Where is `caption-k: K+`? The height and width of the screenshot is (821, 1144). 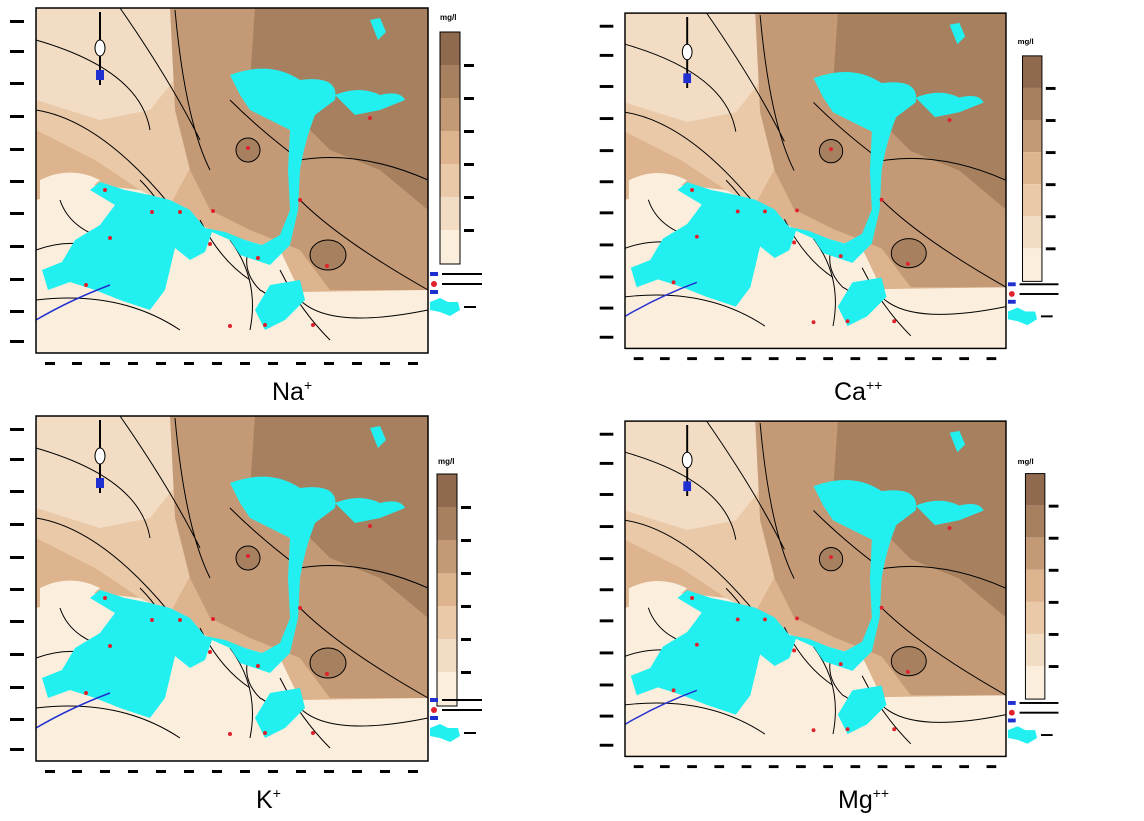
caption-k: K+ is located at coordinates (268, 799).